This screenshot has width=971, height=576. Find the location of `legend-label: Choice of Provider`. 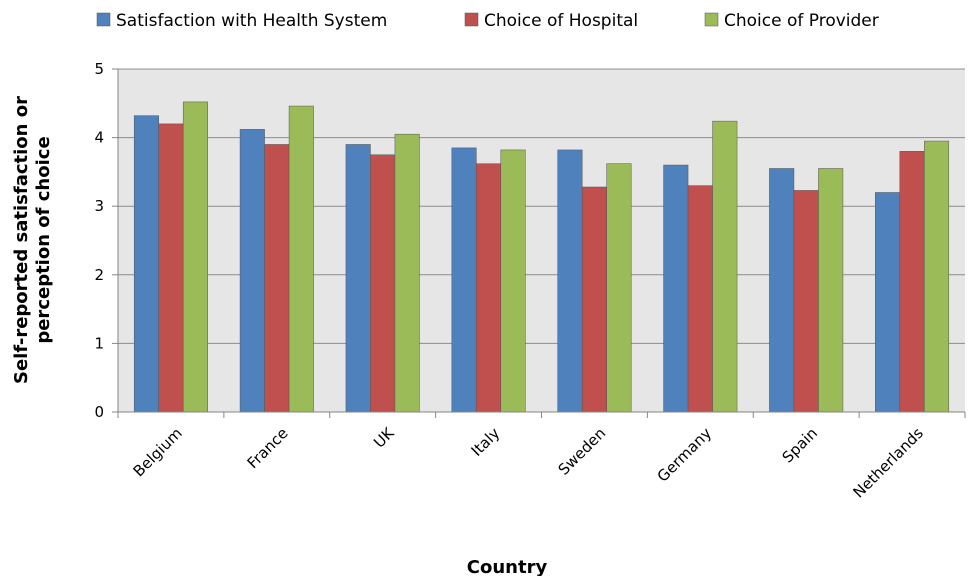

legend-label: Choice of Provider is located at coordinates (801, 21).